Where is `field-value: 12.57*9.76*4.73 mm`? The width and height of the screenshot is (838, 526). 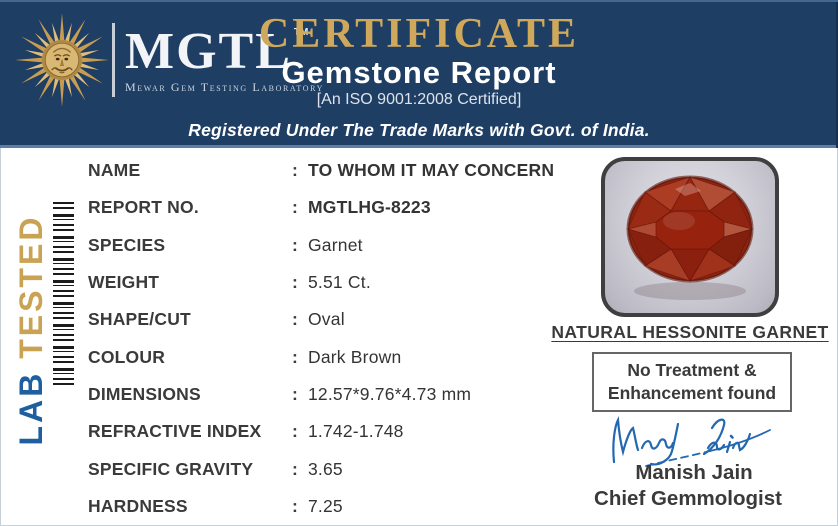
field-value: 12.57*9.76*4.73 mm is located at coordinates (390, 393).